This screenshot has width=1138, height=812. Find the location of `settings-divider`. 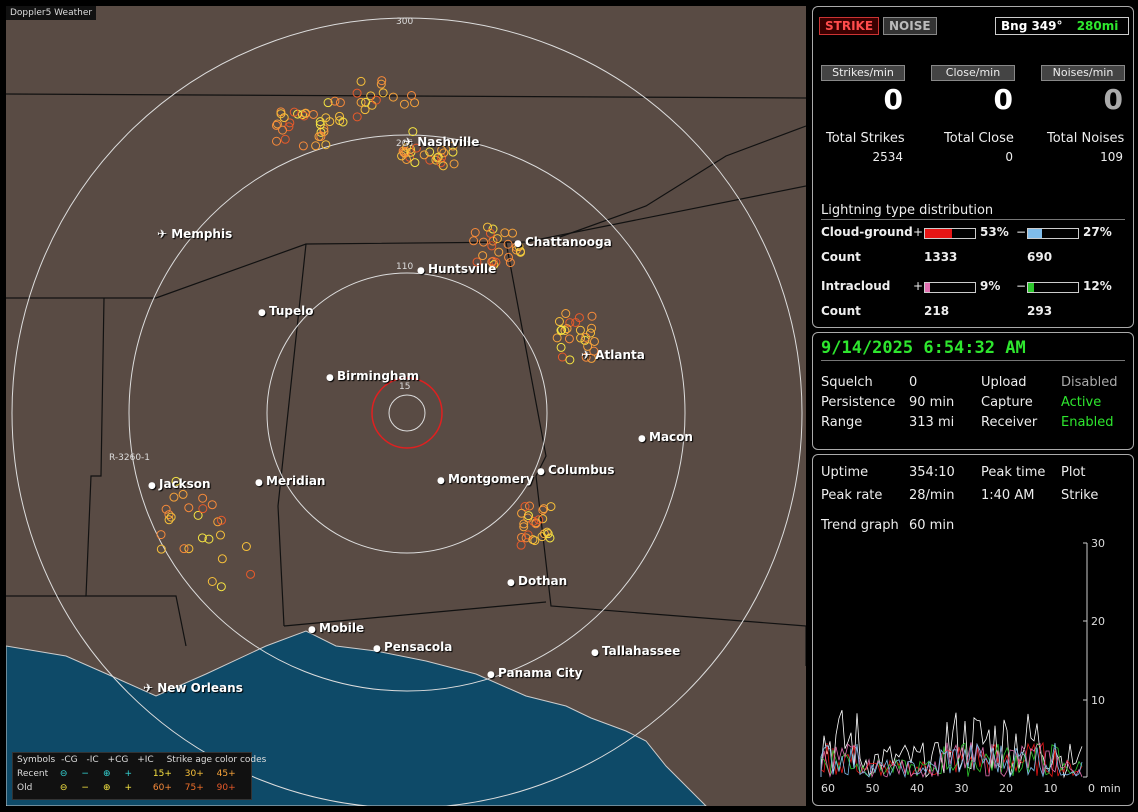

settings-divider is located at coordinates (973, 360).